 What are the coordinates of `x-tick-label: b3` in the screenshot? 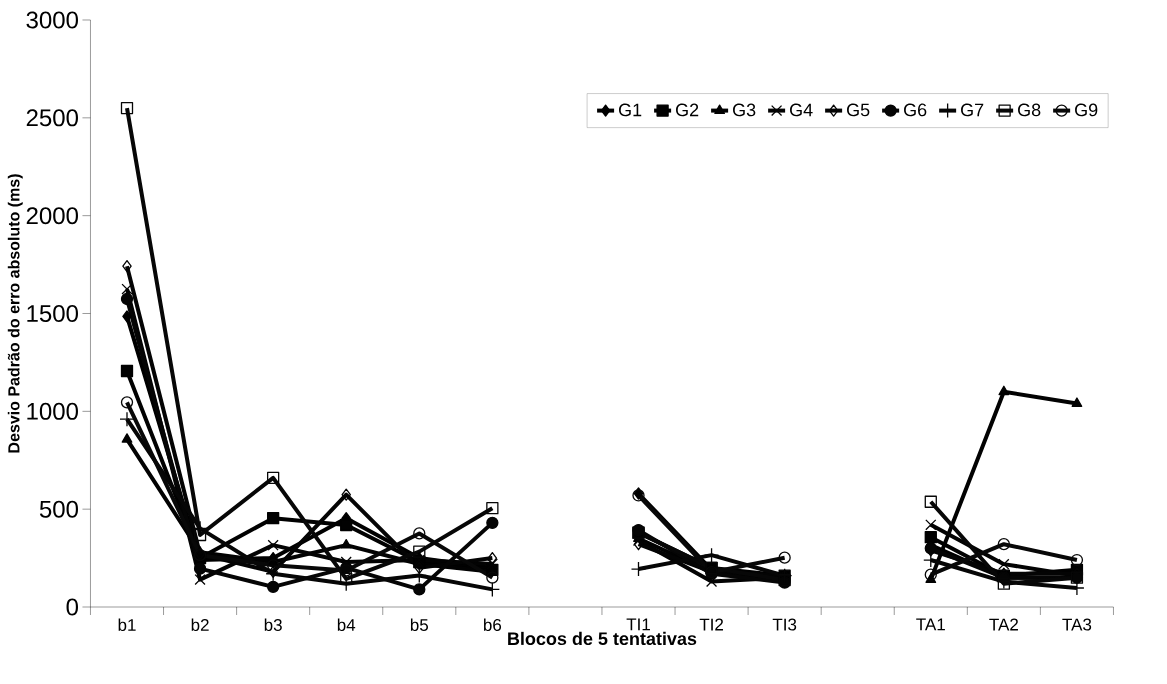 It's located at (273, 625).